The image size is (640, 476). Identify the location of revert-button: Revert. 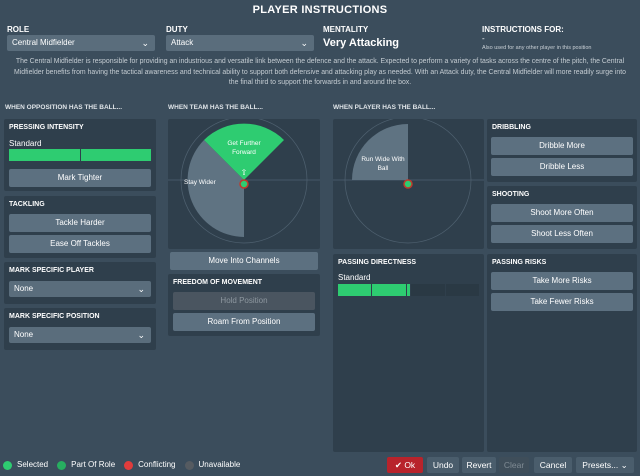
(479, 465).